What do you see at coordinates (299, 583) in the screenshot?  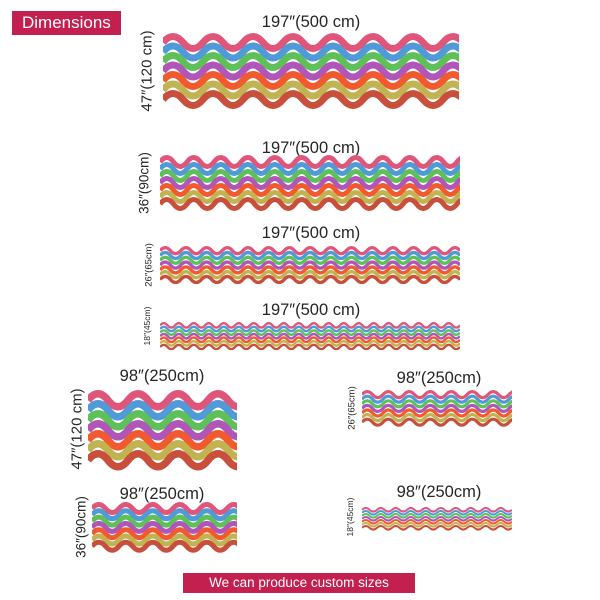 I see `custom-sizes-banner: We can produce custom sizes` at bounding box center [299, 583].